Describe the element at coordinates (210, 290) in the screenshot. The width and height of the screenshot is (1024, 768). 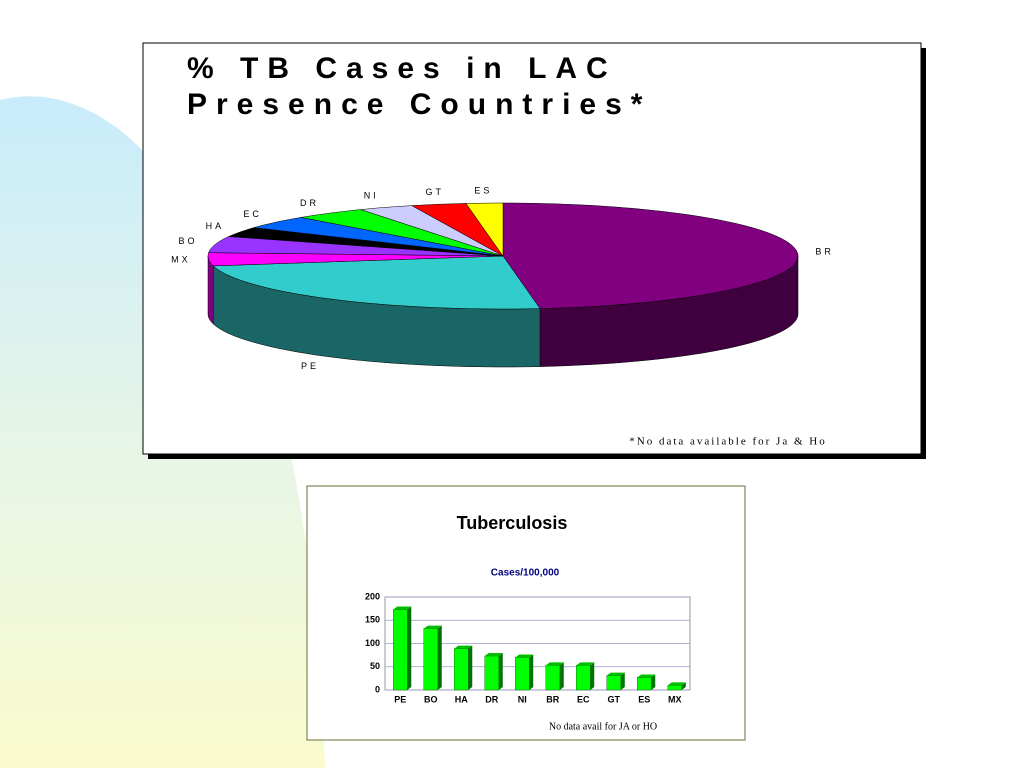
I see `slice-side` at that location.